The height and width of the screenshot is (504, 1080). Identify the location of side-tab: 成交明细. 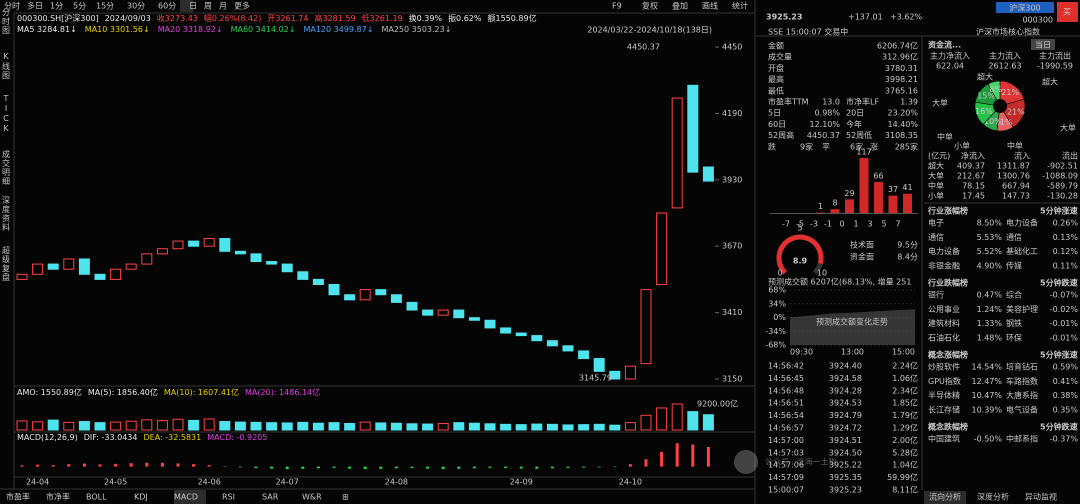
(6, 167).